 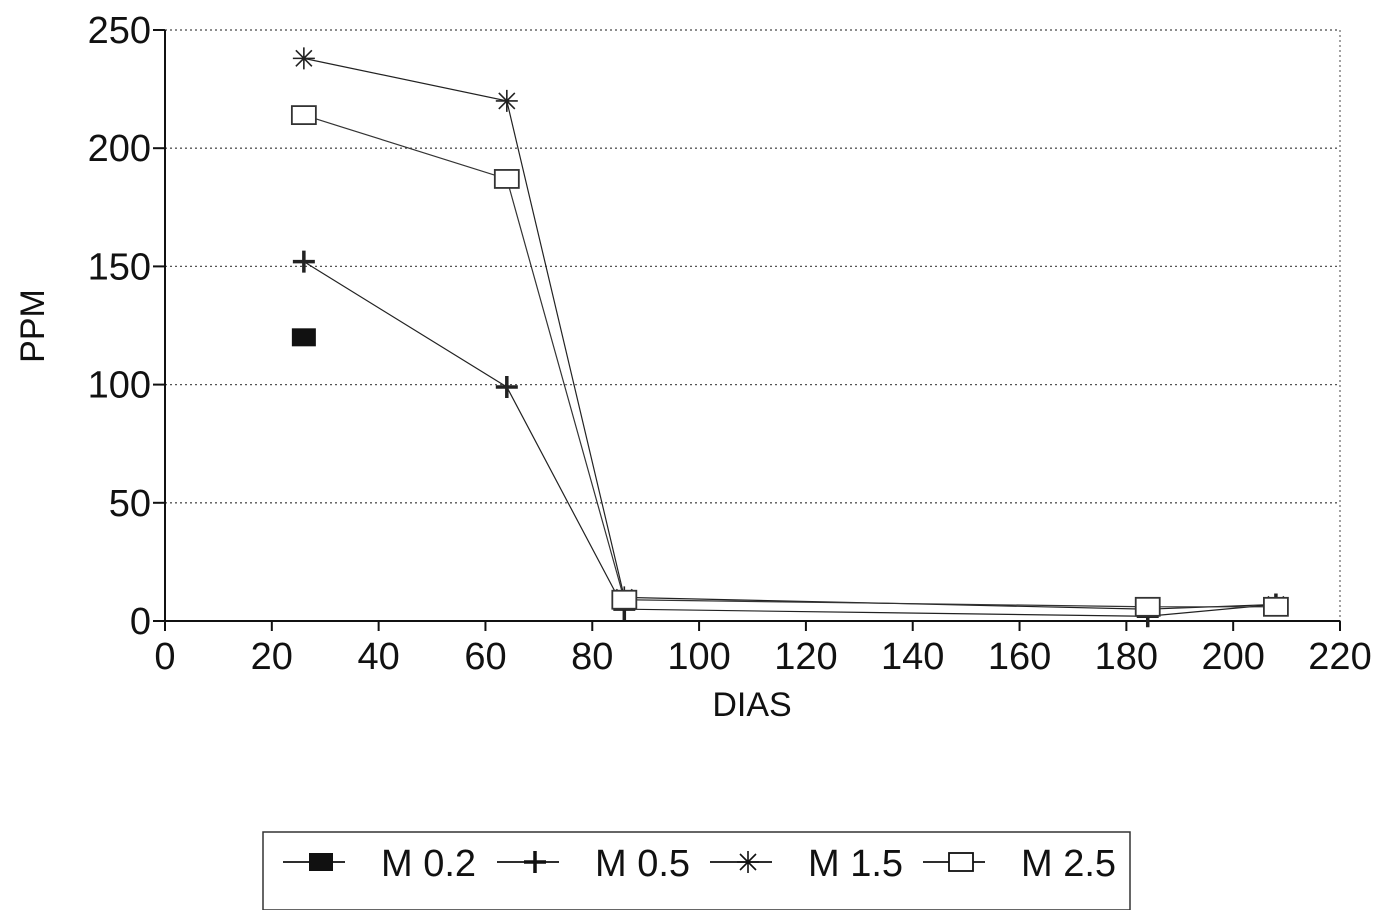 I want to click on x-tick-label: 140, so click(x=912, y=657).